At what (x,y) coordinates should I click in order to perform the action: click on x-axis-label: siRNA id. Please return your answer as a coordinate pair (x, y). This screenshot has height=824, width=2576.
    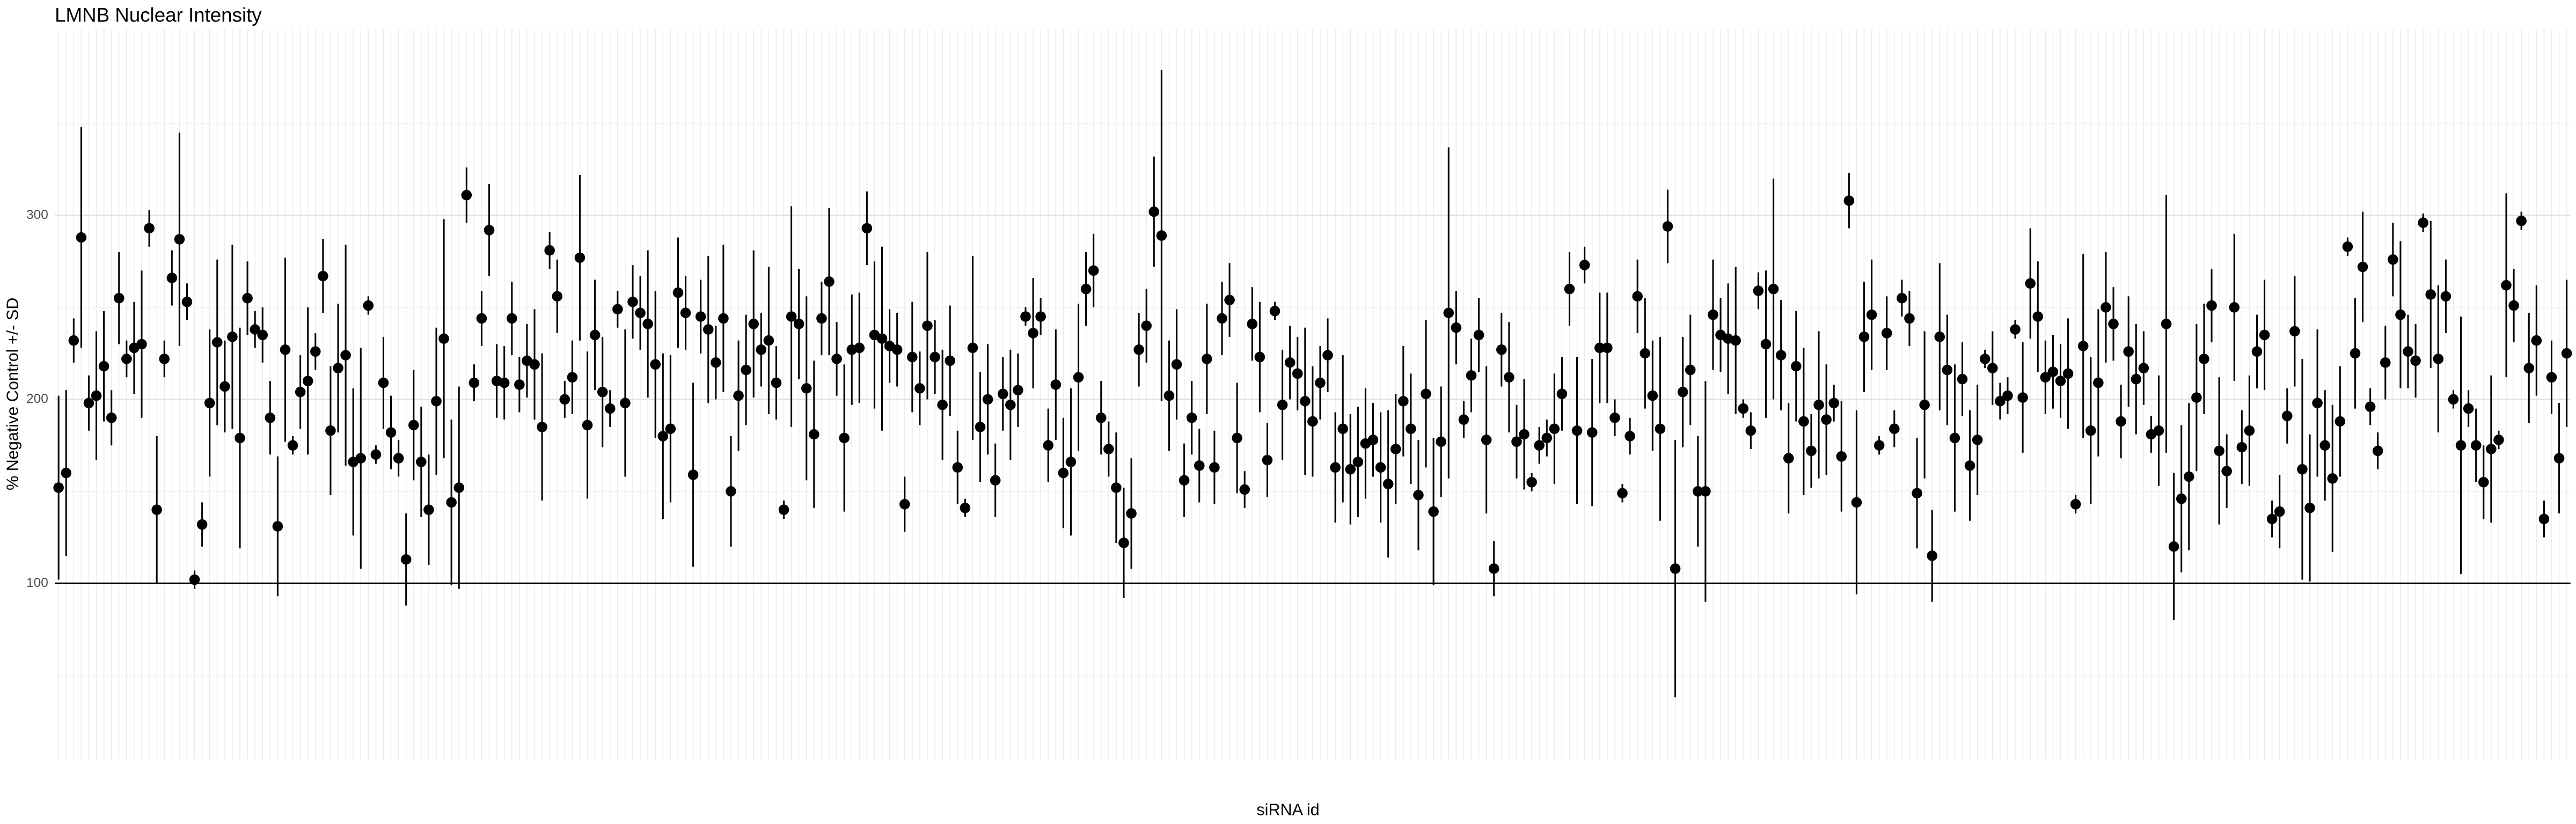
    Looking at the image, I should click on (1287, 810).